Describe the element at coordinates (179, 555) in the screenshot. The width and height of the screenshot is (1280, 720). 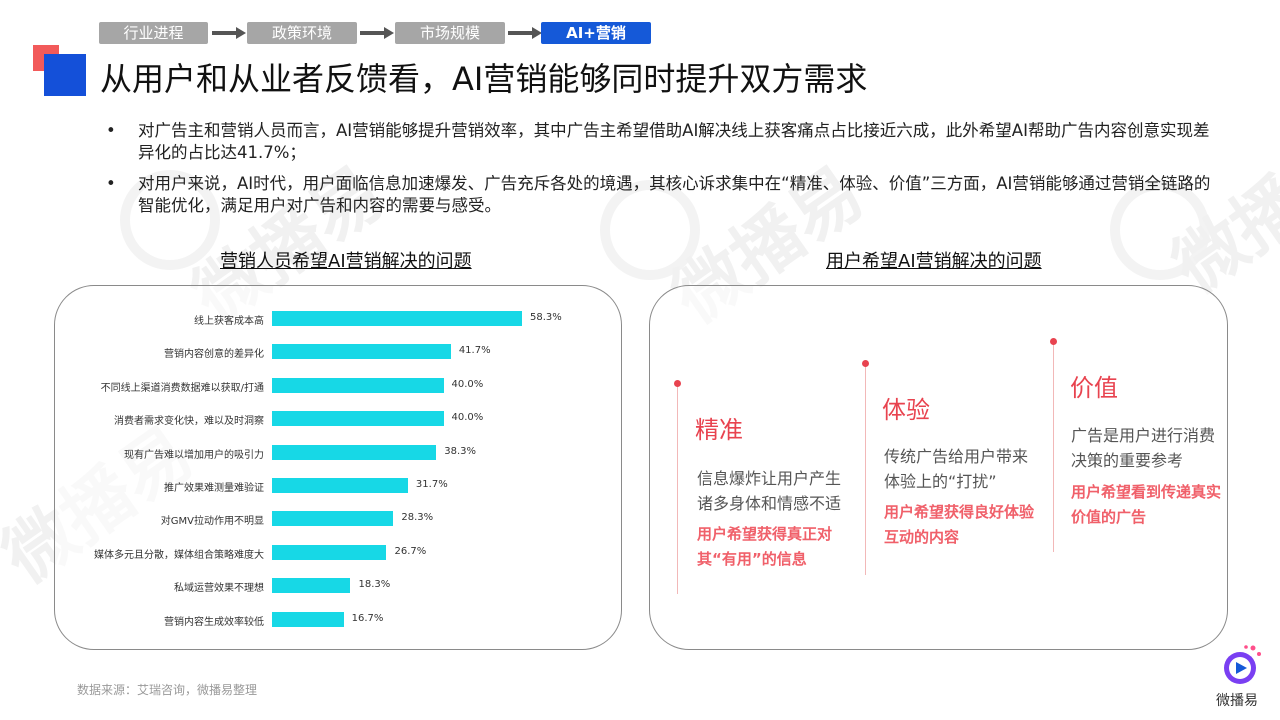
I see `bar-category-label: 媒体多元且分散，媒体组合策略难度大` at that location.